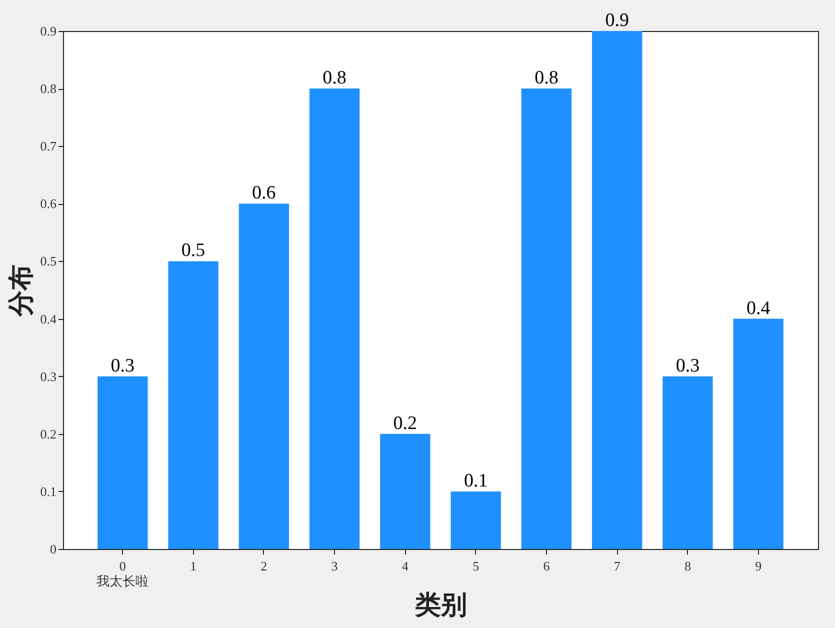 This screenshot has width=835, height=628. I want to click on data-label: 0.9, so click(617, 20).